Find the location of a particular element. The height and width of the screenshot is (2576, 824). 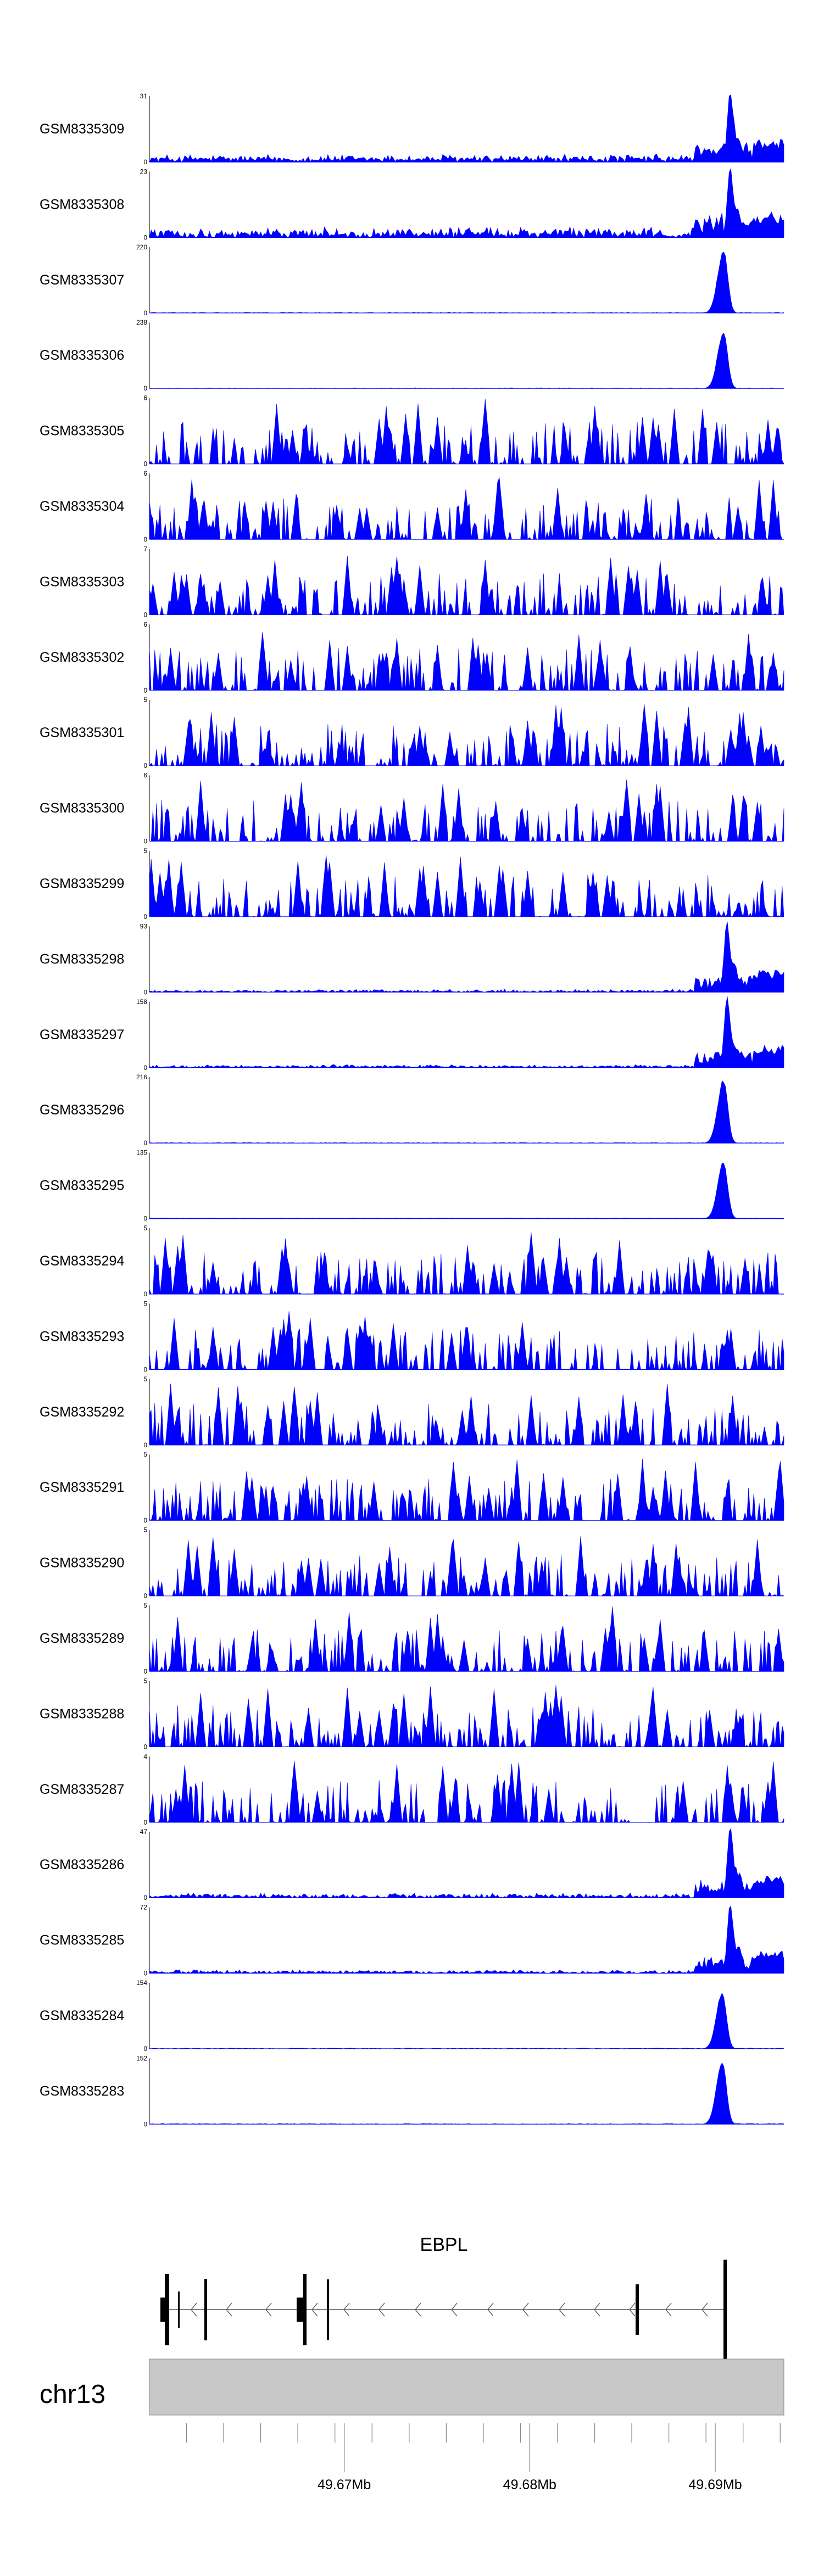

track-GSM8335290: GSM8335290 5 0 is located at coordinates (412, 1563).